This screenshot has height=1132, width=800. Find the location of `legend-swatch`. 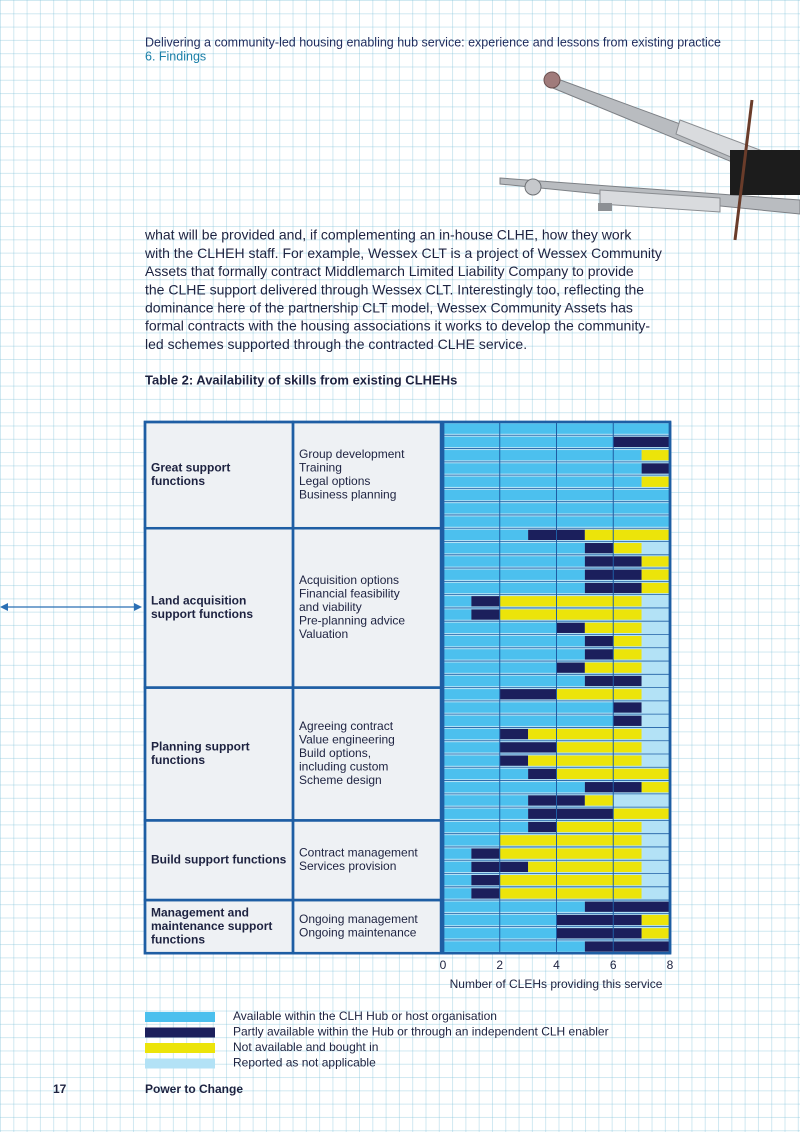

legend-swatch is located at coordinates (180, 1017).